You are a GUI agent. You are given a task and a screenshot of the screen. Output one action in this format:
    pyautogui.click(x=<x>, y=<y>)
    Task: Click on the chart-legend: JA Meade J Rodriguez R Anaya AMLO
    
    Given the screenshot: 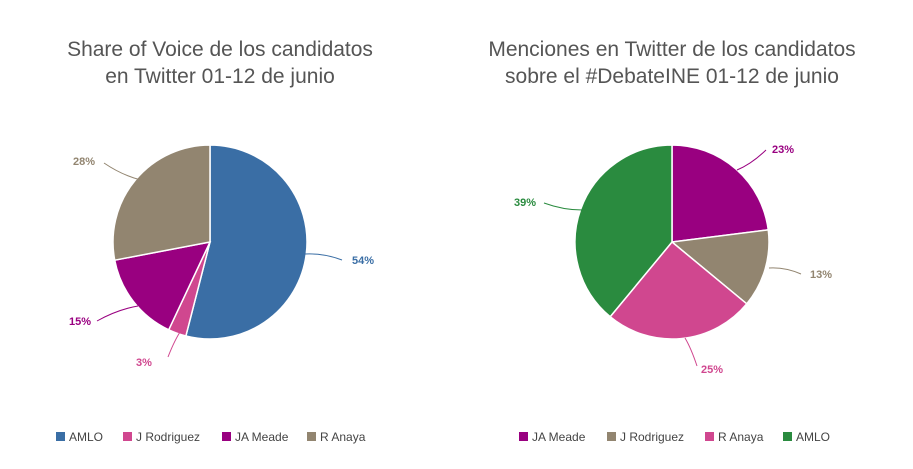 What is the action you would take?
    pyautogui.click(x=674, y=437)
    